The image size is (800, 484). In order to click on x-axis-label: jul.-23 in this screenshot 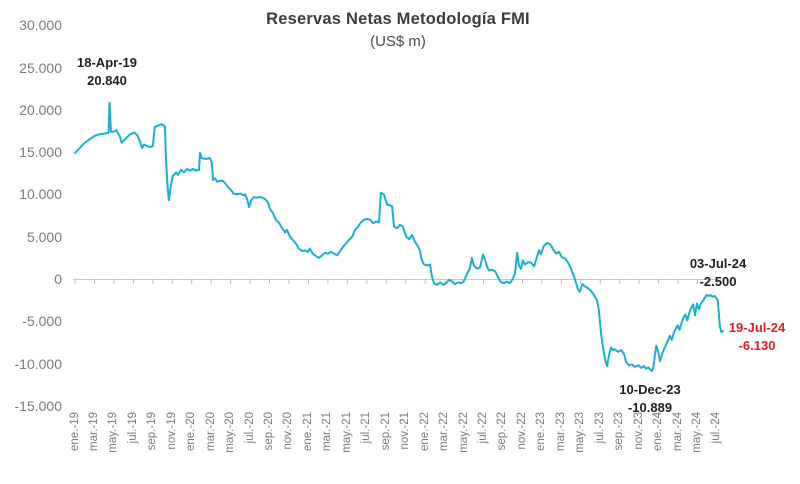, I will do `click(599, 428)`.